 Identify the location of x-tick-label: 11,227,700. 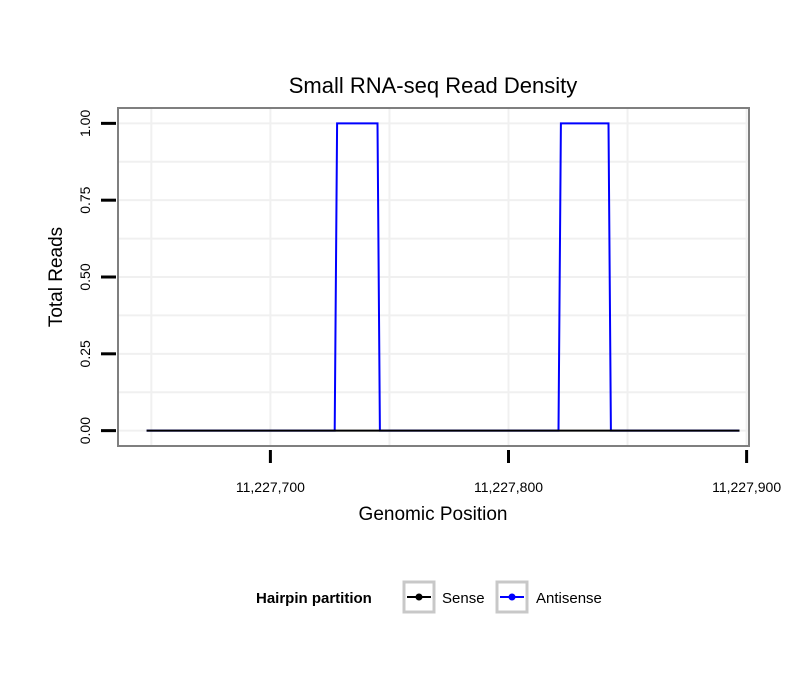
(270, 487).